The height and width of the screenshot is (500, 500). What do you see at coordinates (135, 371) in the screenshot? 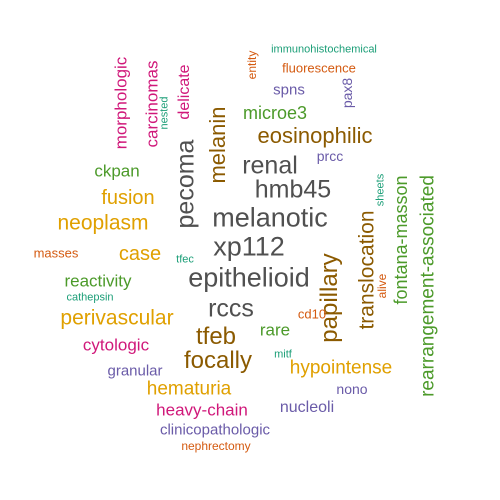
I see `word-granular: granular` at bounding box center [135, 371].